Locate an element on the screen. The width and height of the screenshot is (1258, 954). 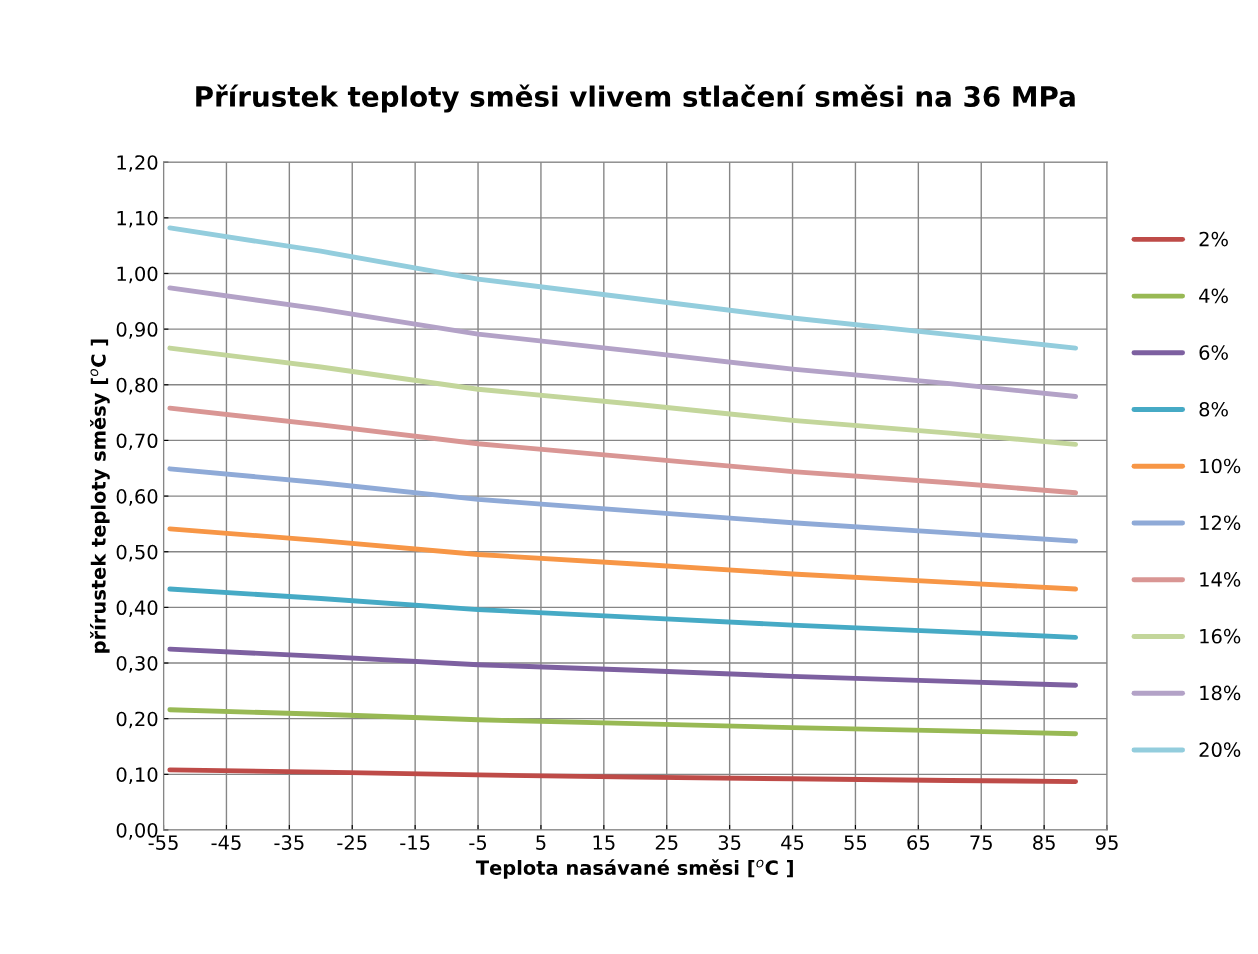
legend-label: 20% is located at coordinates (1220, 750).